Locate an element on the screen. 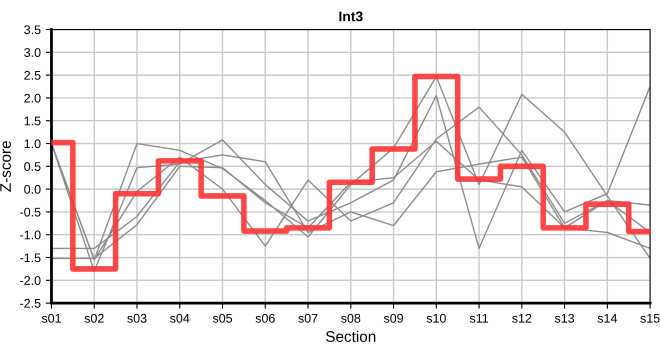 Image resolution: width=660 pixels, height=360 pixels. chart-title: Int3 is located at coordinates (351, 16).